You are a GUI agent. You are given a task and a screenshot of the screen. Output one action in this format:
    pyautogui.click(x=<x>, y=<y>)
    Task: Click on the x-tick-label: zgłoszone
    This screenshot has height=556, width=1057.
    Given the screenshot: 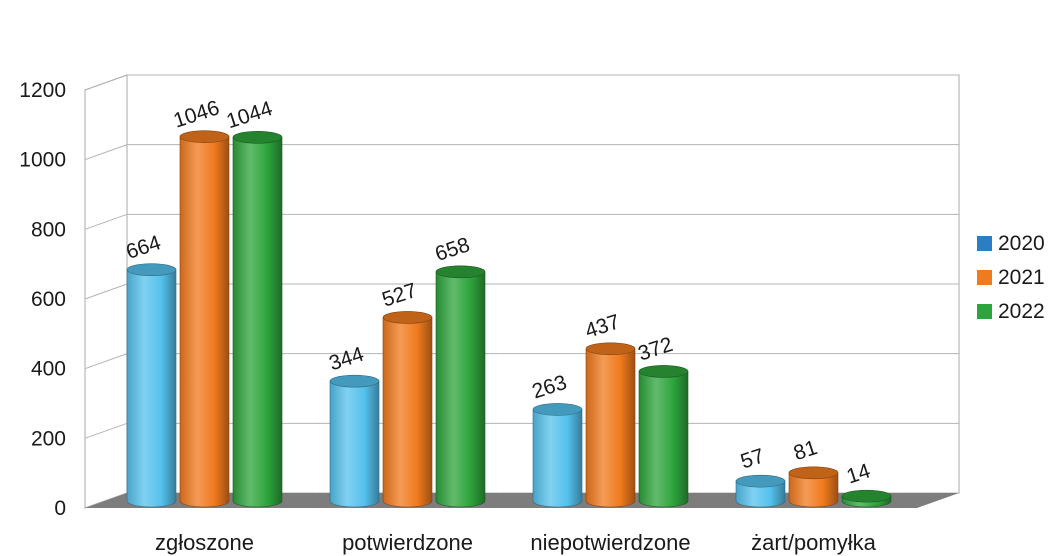 What is the action you would take?
    pyautogui.click(x=204, y=542)
    